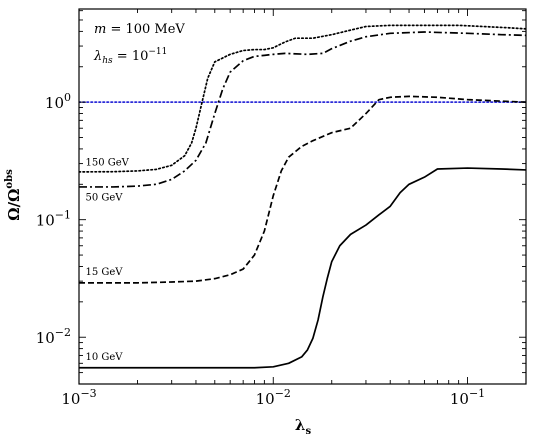  What do you see at coordinates (78, 397) in the screenshot?
I see `x-tick-label: 10⁻³` at bounding box center [78, 397].